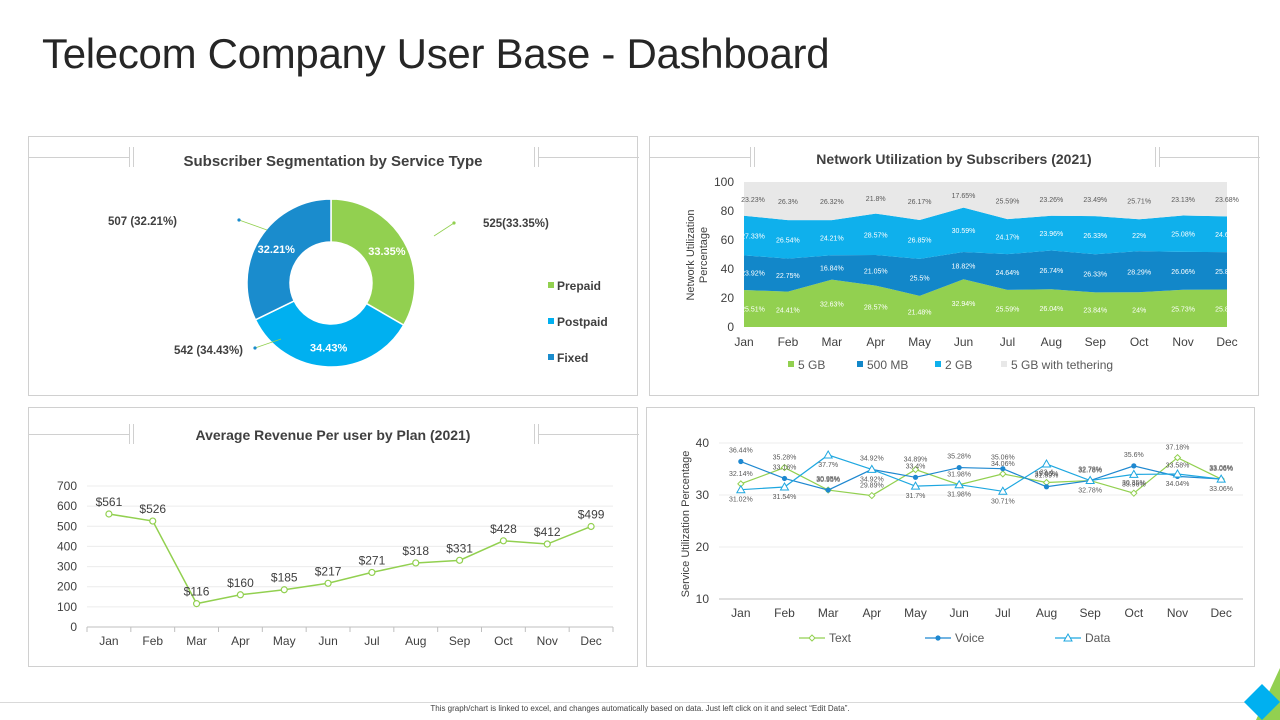 This screenshot has width=1280, height=720. I want to click on donut-leader-line-prepaid, so click(444, 229).